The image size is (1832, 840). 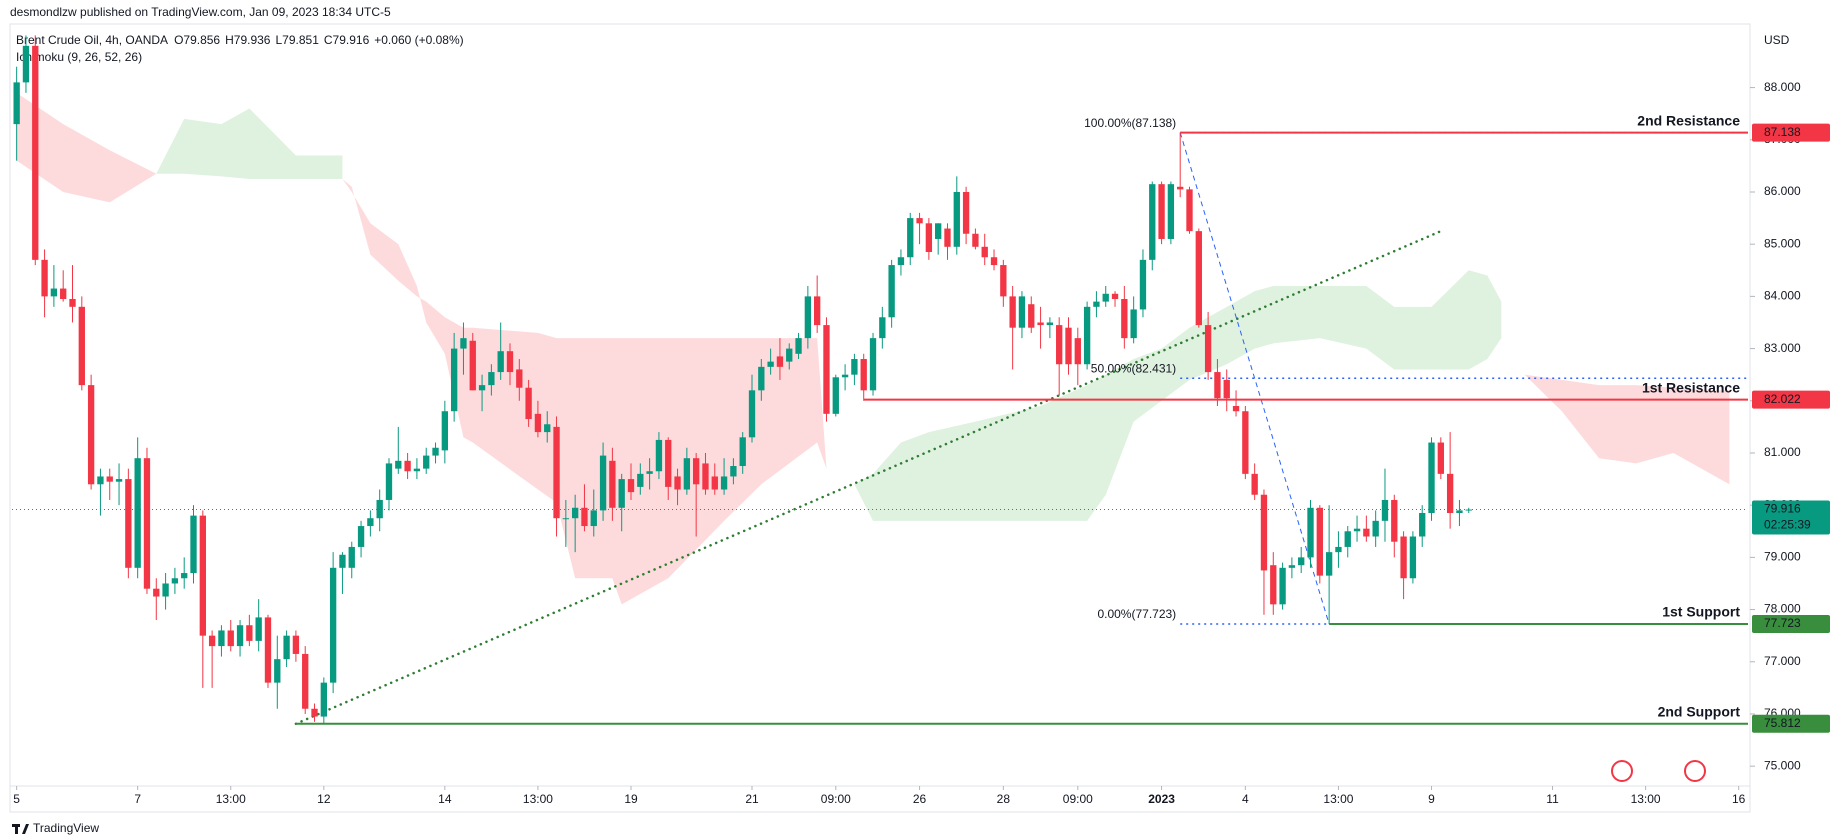 What do you see at coordinates (836, 799) in the screenshot?
I see `x-tick-label: 09:00` at bounding box center [836, 799].